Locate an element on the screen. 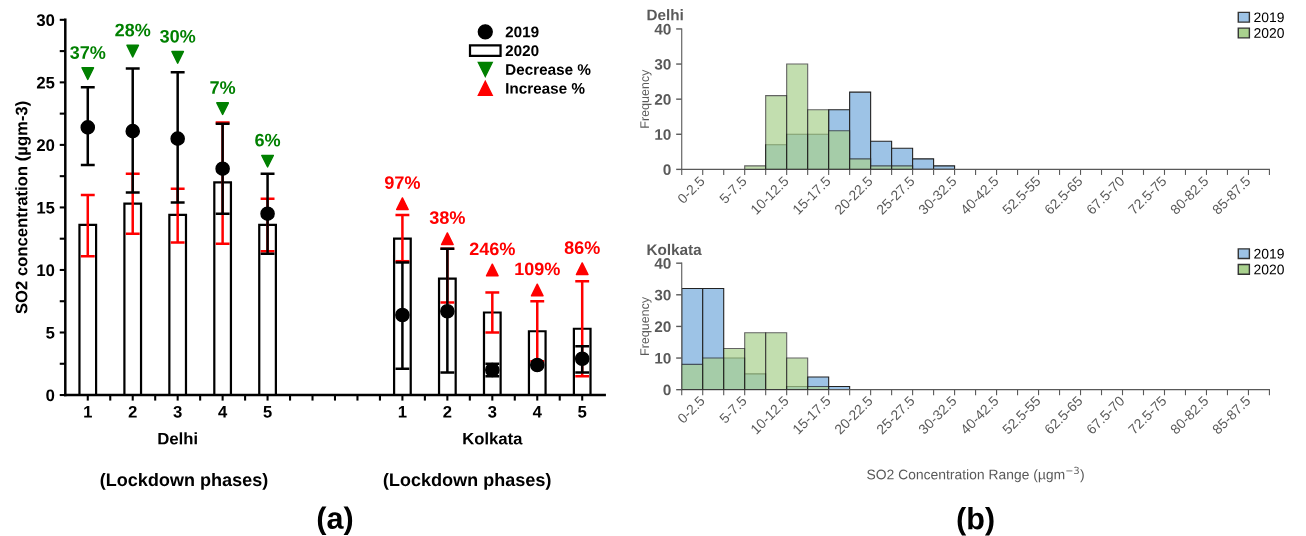  y-tick-label: 25 is located at coordinates (45, 82).